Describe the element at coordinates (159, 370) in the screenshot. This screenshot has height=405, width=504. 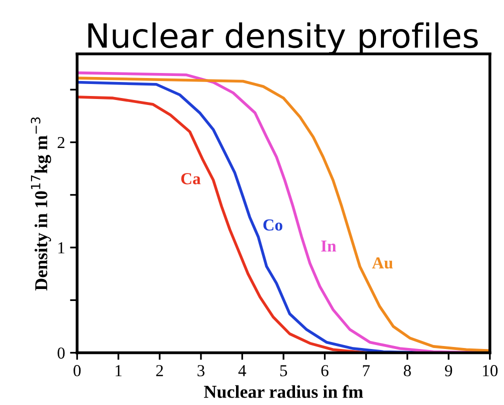
I see `x-tick-label: 2` at that location.